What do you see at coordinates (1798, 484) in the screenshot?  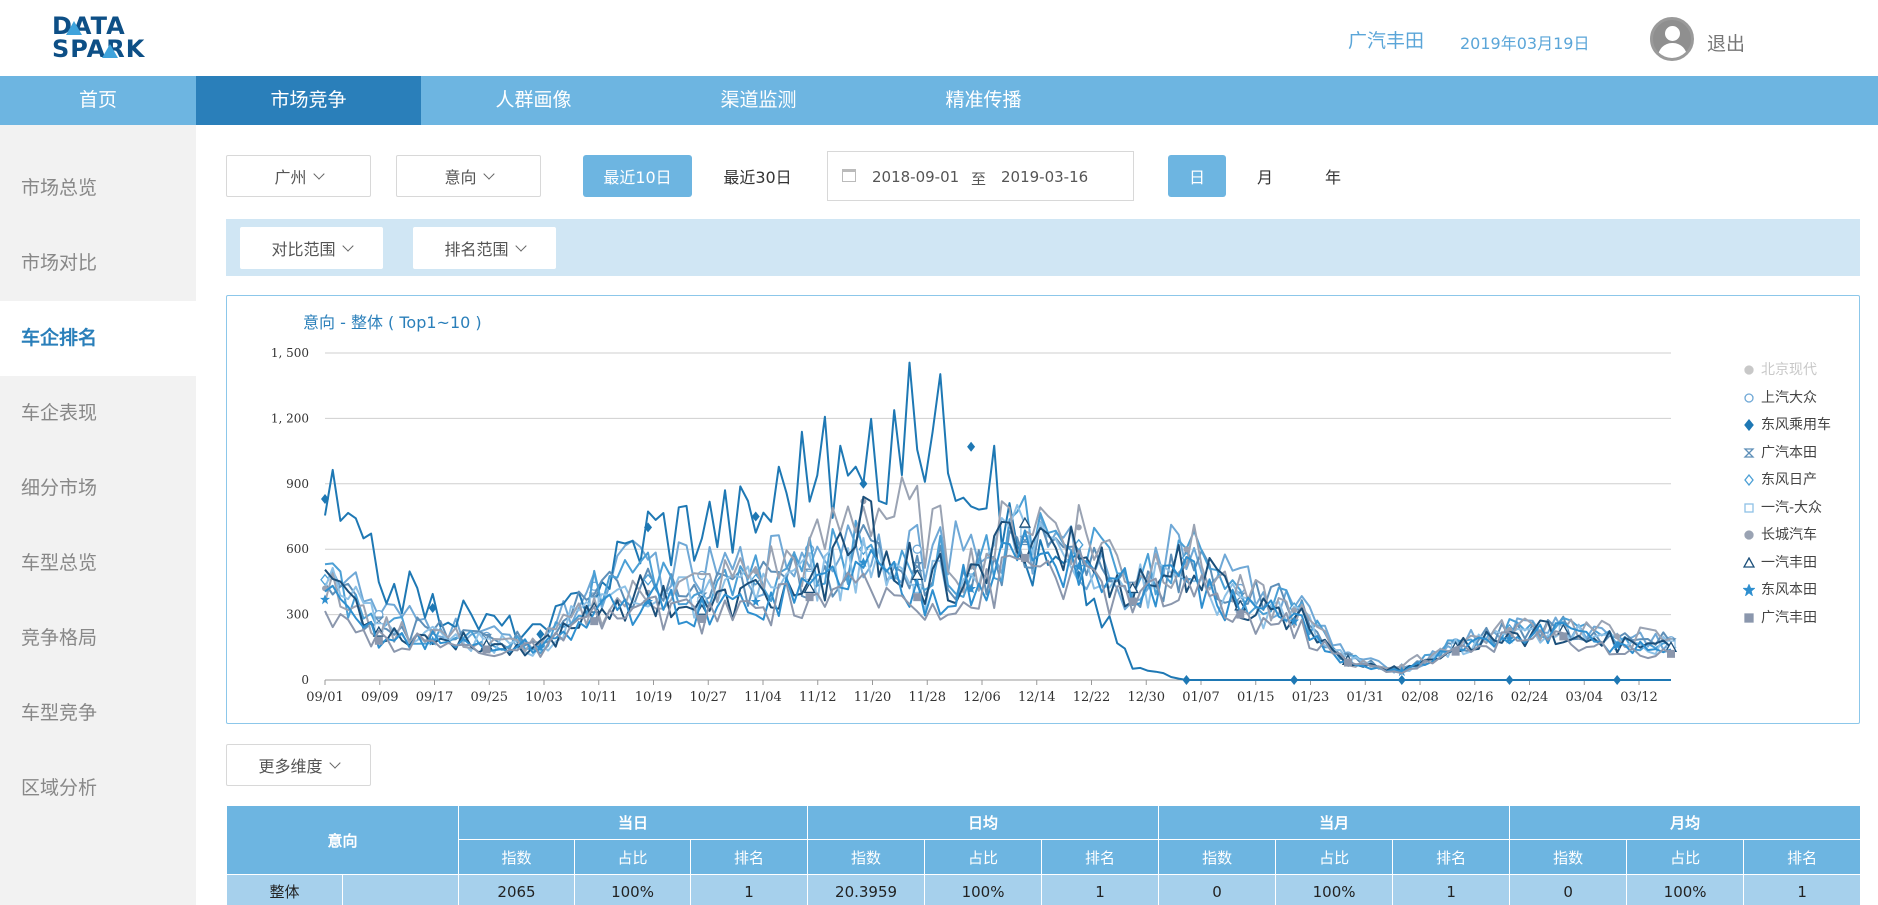 I see `legend-item: 东风日产` at bounding box center [1798, 484].